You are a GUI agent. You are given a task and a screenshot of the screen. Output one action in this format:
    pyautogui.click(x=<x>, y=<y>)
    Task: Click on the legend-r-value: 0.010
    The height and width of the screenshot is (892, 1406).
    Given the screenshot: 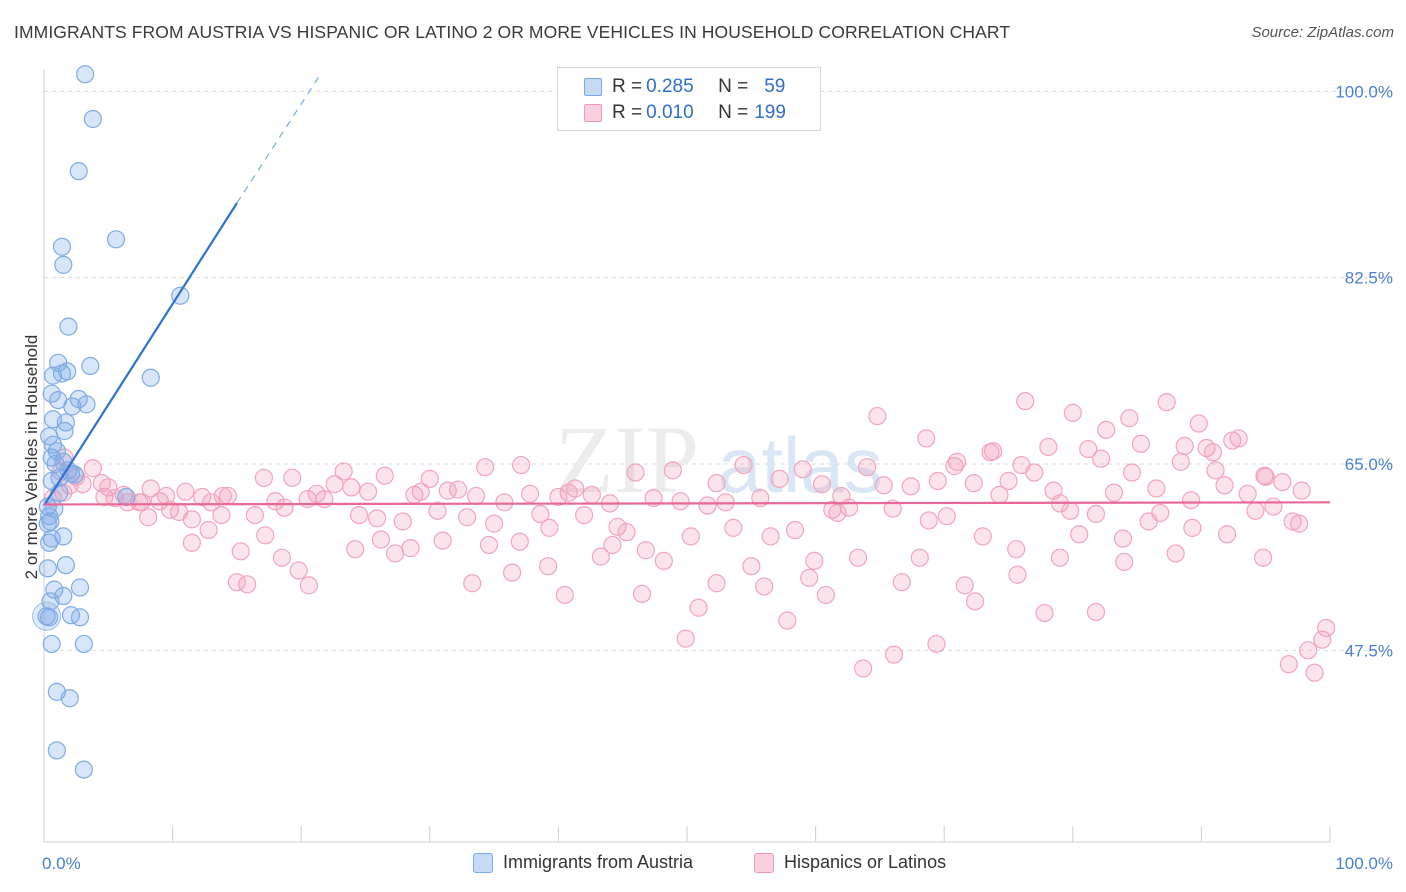 What is the action you would take?
    pyautogui.click(x=670, y=112)
    